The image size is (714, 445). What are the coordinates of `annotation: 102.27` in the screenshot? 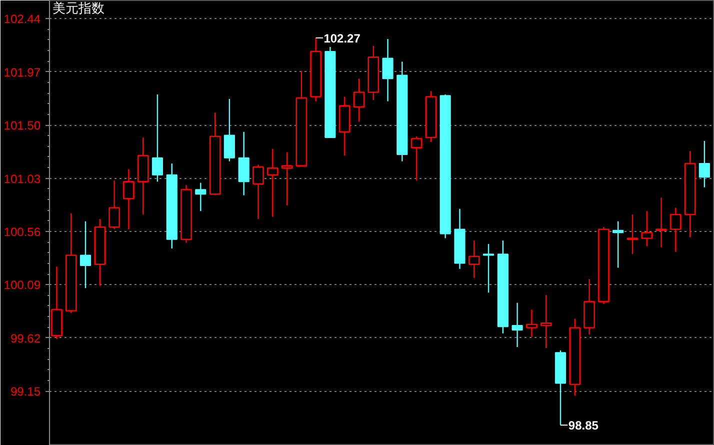 It's located at (342, 38).